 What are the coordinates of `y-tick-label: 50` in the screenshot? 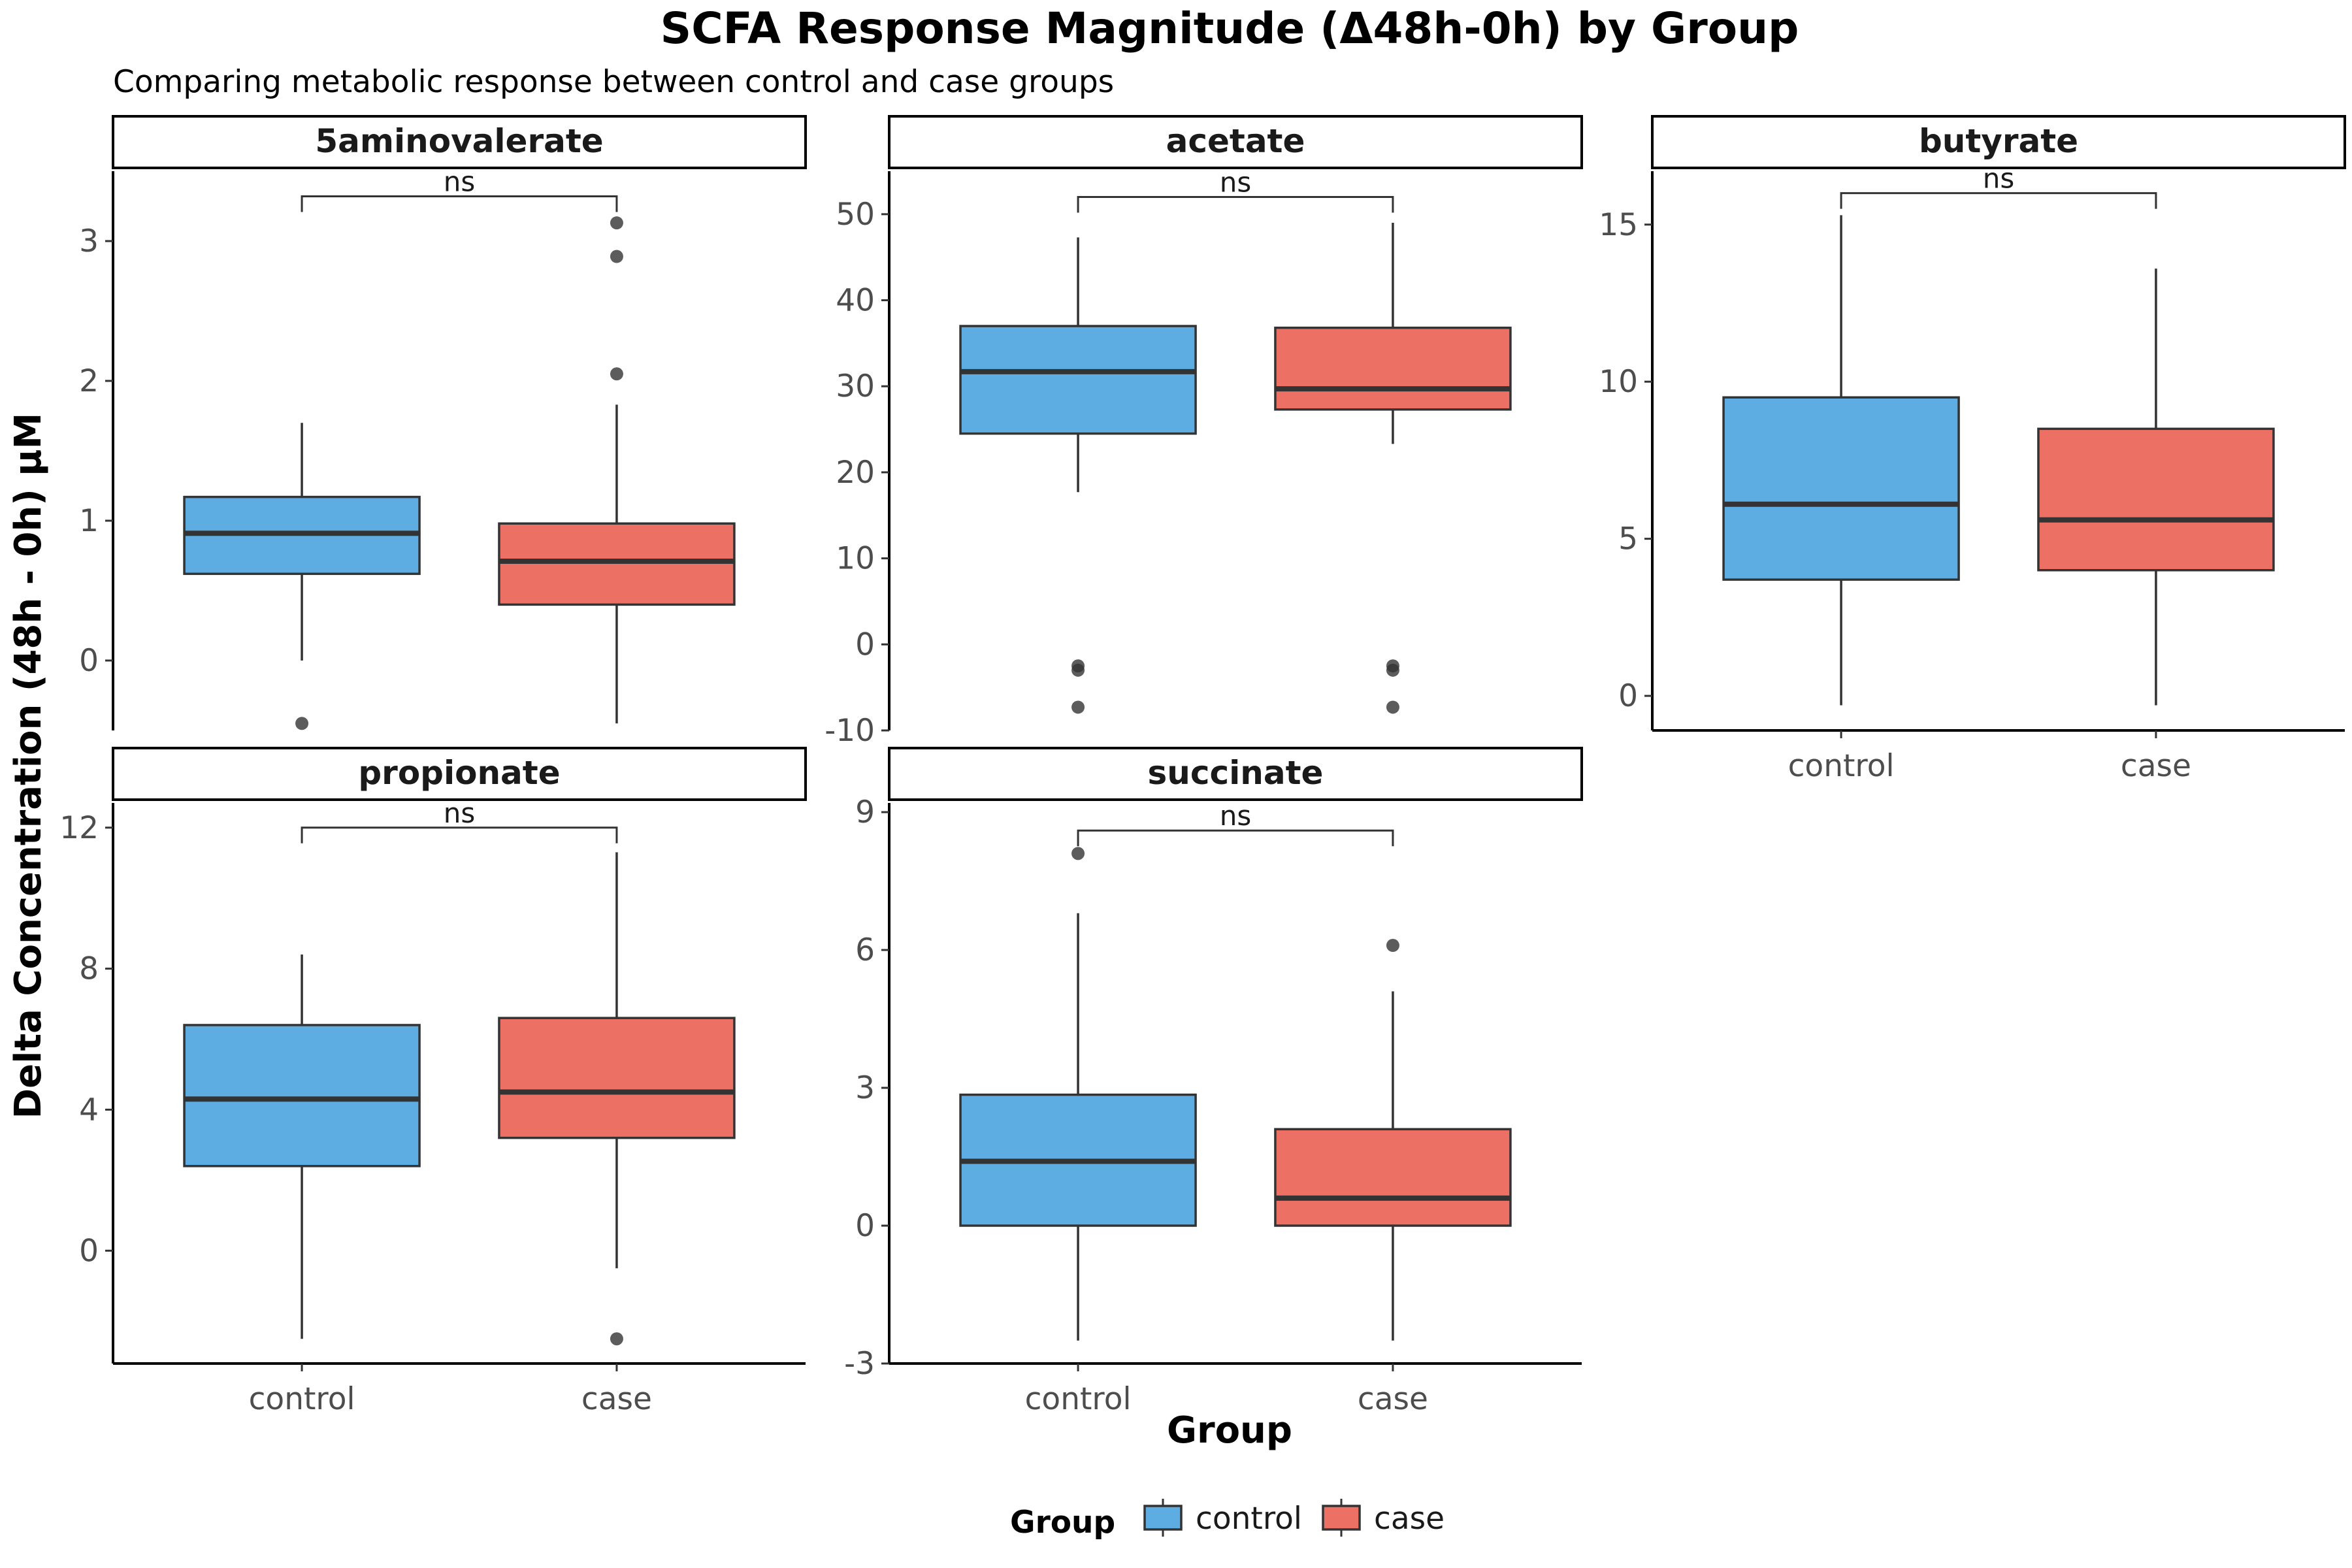 It's located at (855, 215).